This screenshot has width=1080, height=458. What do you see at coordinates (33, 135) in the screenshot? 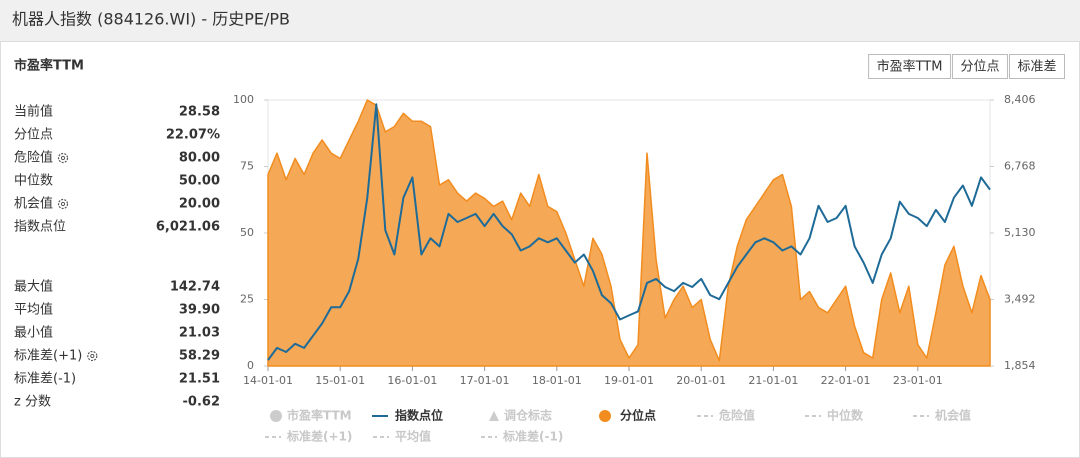
I see `stat-label: 分位点` at bounding box center [33, 135].